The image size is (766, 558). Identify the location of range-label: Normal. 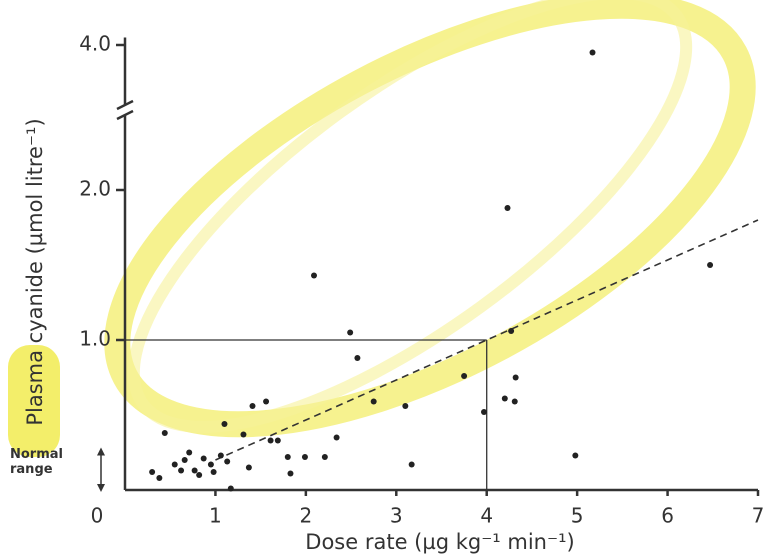
(36, 454).